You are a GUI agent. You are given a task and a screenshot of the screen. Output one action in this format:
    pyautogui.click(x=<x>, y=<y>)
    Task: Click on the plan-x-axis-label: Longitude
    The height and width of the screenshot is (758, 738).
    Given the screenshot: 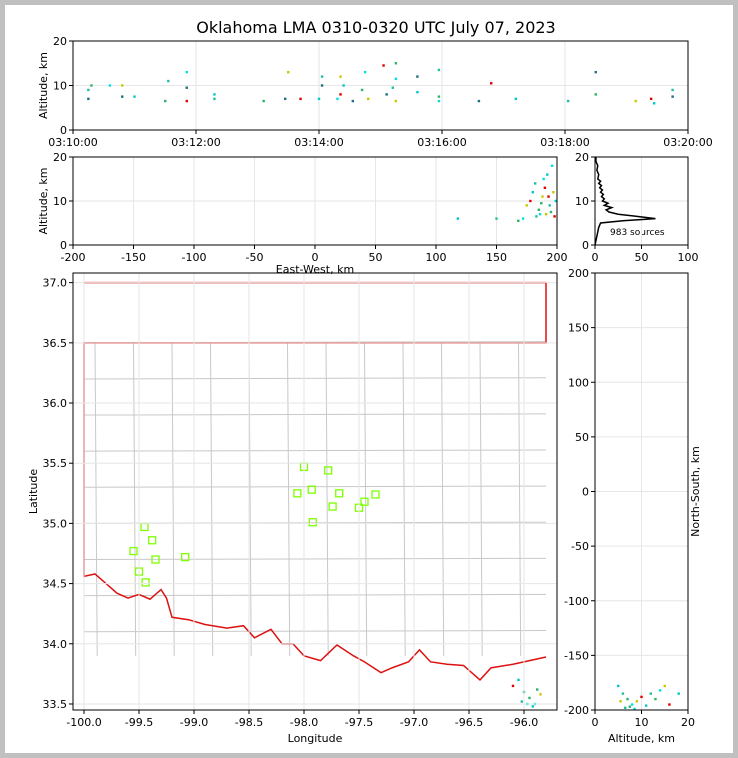 What is the action you would take?
    pyautogui.click(x=315, y=738)
    